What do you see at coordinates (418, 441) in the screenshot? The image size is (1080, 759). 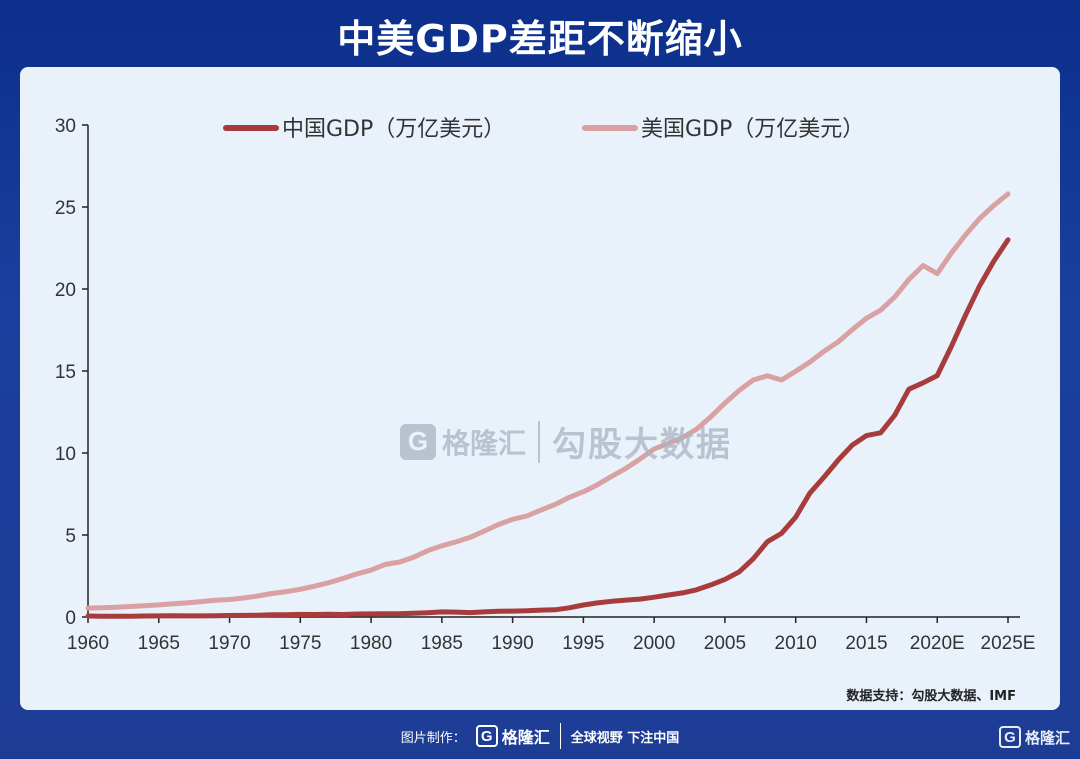 I see `watermark-logo-icon: G` at bounding box center [418, 441].